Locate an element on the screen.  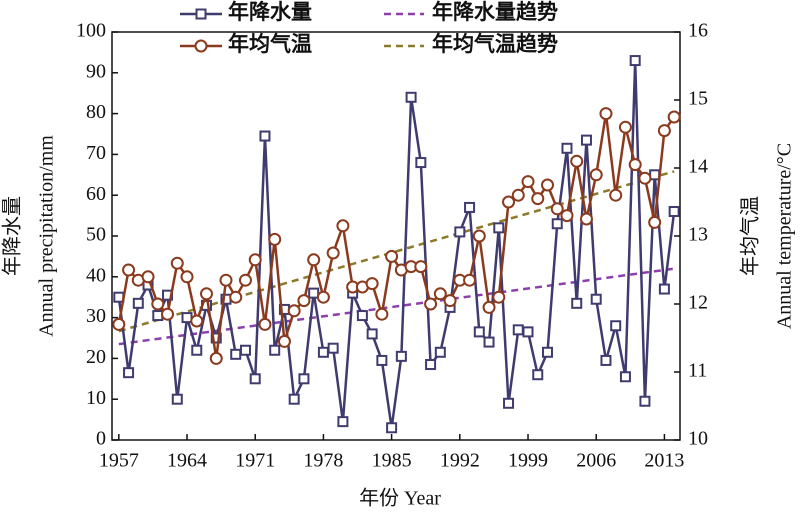
x-tick-label: 1971 is located at coordinates (255, 461).